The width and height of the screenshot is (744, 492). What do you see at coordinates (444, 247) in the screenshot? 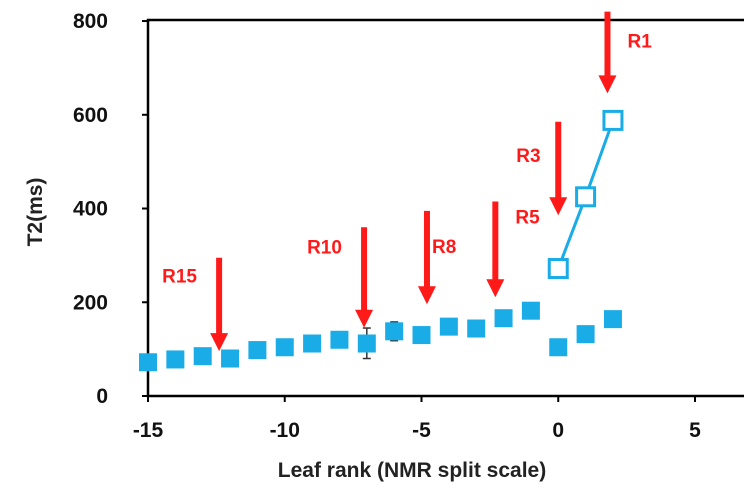
I see `annotation-label: R8` at bounding box center [444, 247].